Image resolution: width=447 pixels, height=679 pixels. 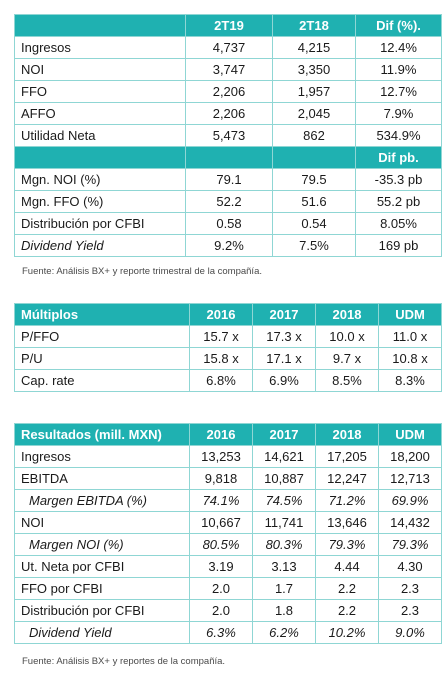 I want to click on row-label: Cap. rate, so click(x=102, y=380).